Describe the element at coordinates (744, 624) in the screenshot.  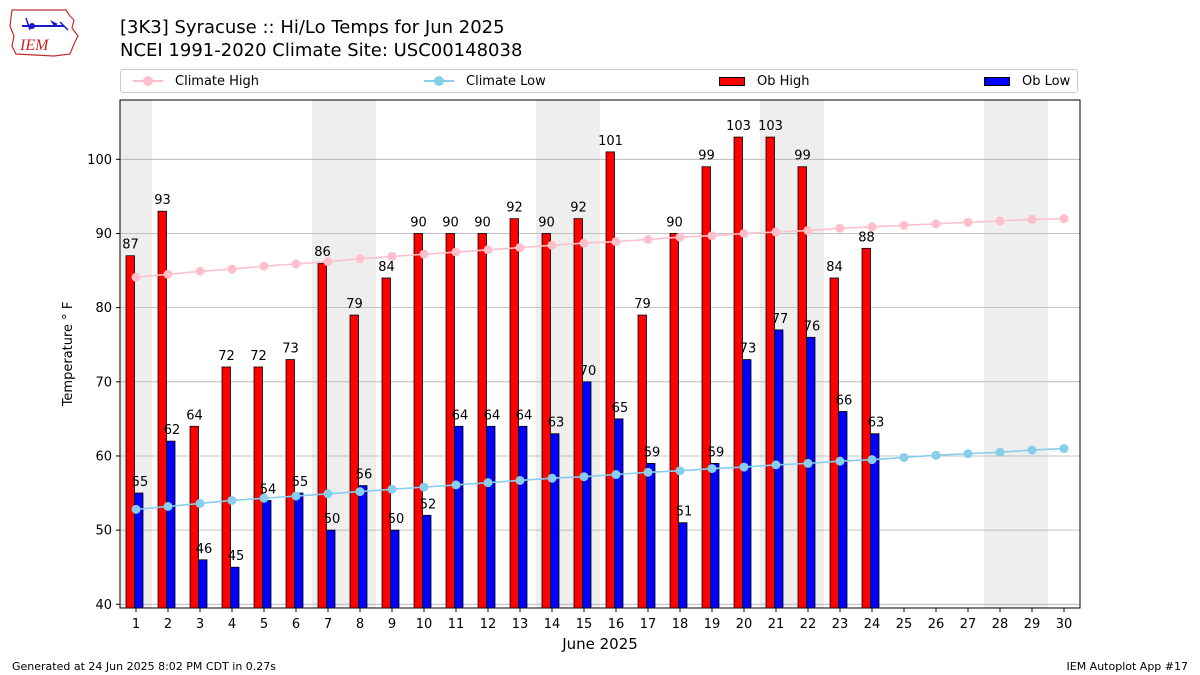
I see `x-tick-label: 20` at that location.